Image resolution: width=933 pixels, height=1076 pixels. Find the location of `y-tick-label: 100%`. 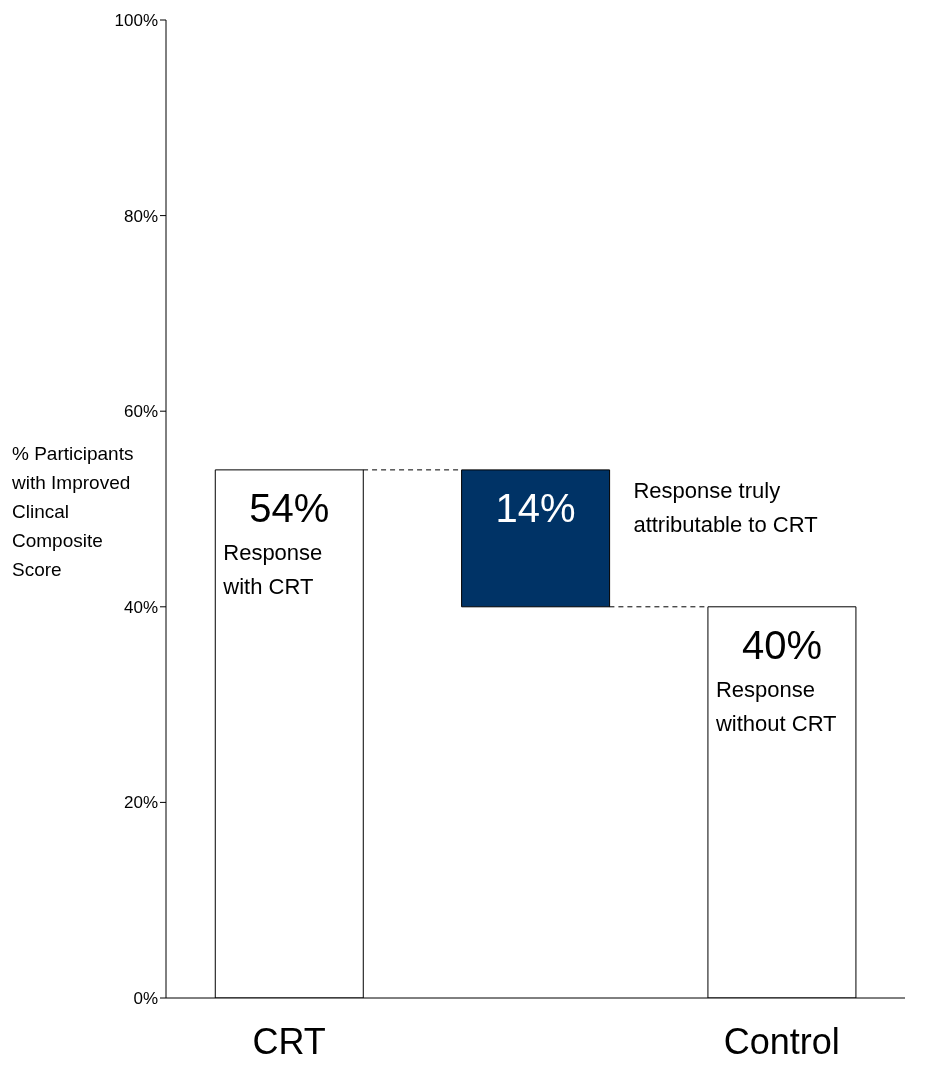

y-tick-label: 100% is located at coordinates (136, 21).